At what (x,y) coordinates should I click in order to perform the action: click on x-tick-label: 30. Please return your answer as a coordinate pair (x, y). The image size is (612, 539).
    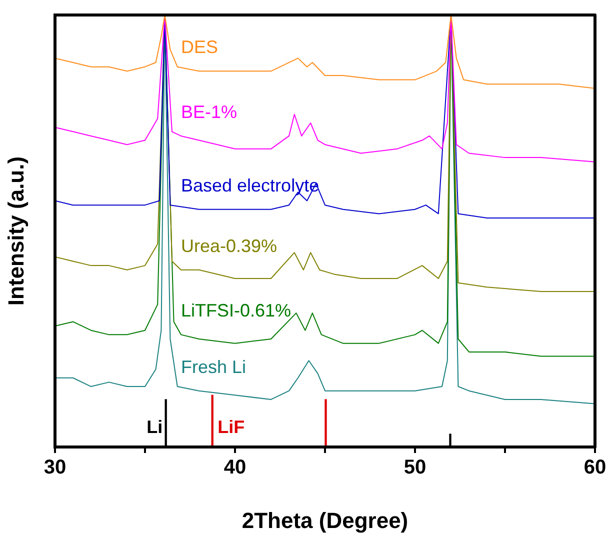
    Looking at the image, I should click on (55, 467).